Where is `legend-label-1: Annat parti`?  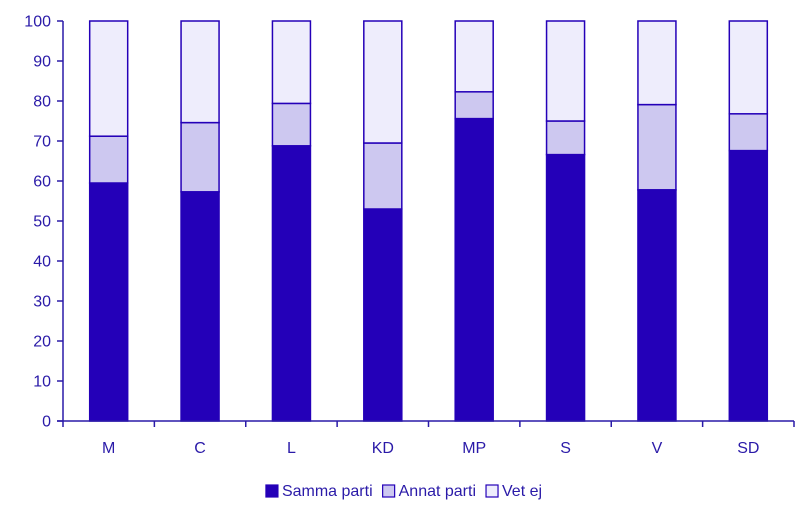 legend-label-1: Annat parti is located at coordinates (437, 491).